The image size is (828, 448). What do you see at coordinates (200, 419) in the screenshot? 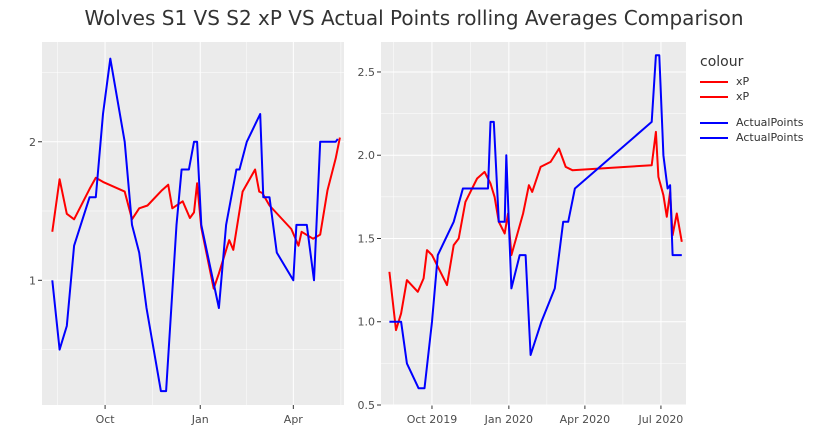
I see `x-tick-label: Jan` at bounding box center [200, 419].